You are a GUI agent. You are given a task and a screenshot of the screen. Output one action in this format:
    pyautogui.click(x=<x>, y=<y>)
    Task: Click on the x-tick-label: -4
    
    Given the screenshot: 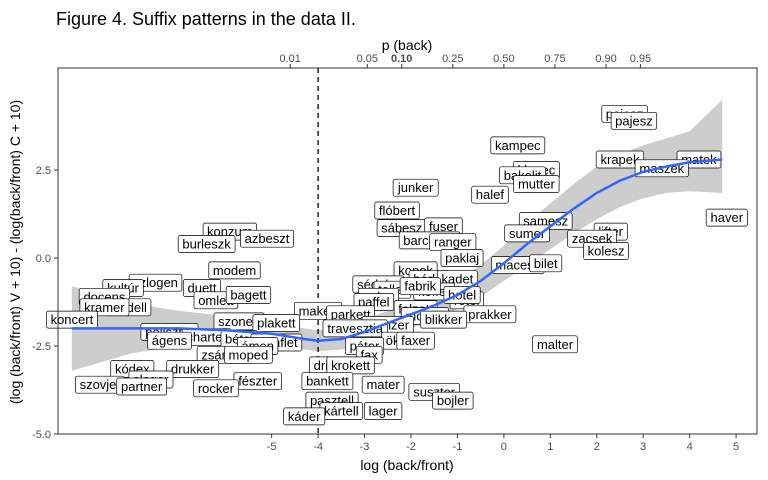 What is the action you would take?
    pyautogui.click(x=318, y=447)
    